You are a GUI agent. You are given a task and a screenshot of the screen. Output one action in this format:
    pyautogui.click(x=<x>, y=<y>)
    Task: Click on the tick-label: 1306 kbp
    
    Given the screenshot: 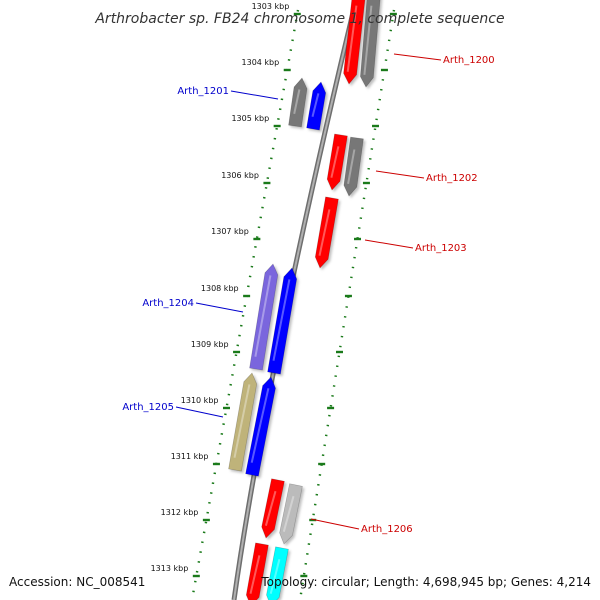 What is the action you would take?
    pyautogui.click(x=240, y=175)
    